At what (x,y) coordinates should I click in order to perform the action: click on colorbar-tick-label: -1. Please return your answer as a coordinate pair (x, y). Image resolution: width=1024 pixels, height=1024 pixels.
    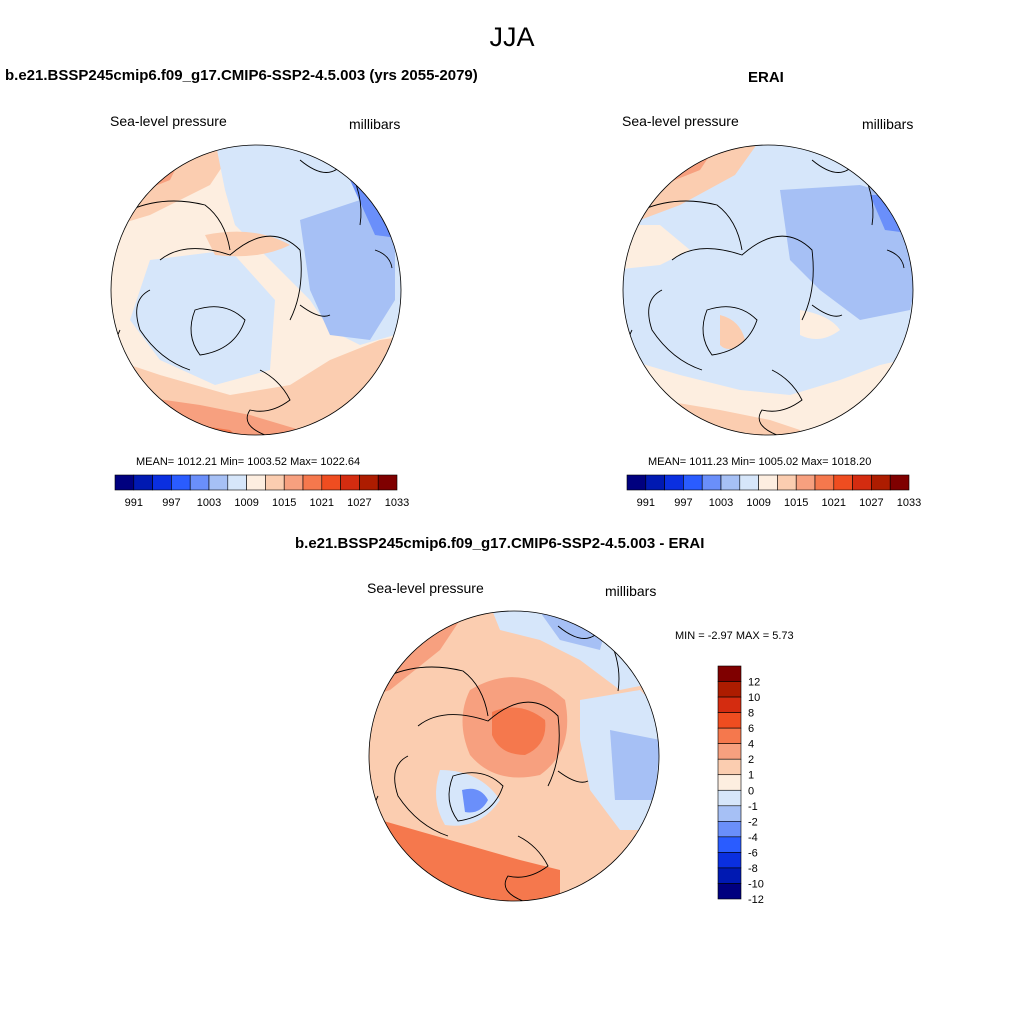
    Looking at the image, I should click on (753, 807).